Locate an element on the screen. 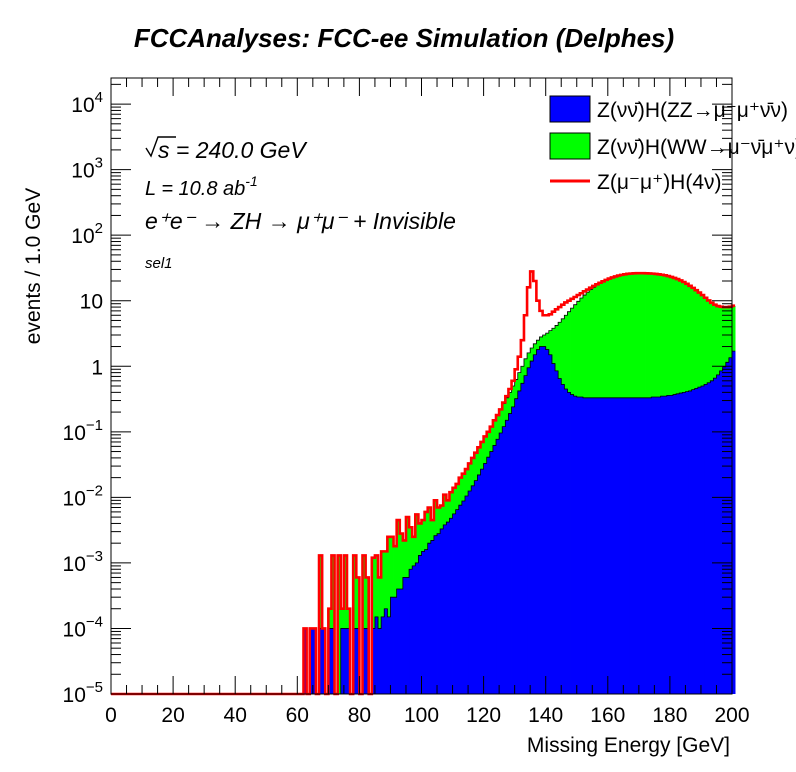 Image resolution: width=796 pixels, height=772 pixels. selection-label: sel1 is located at coordinates (159, 263).